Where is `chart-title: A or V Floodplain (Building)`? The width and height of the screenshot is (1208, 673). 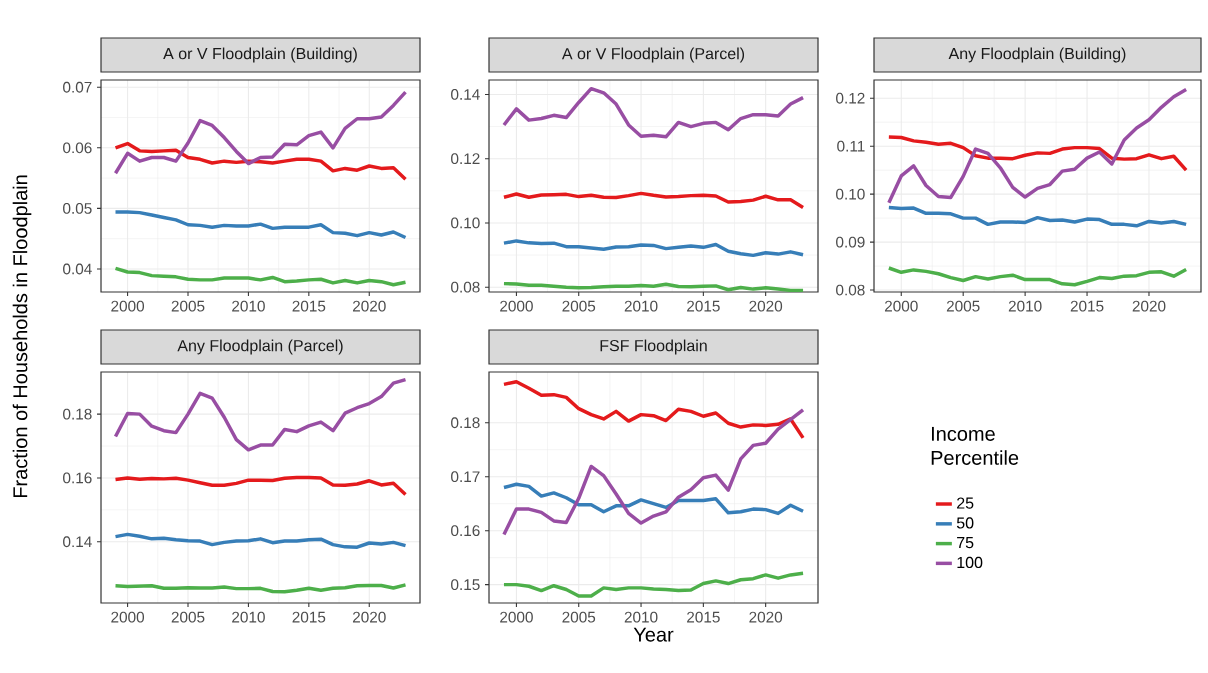 chart-title: A or V Floodplain (Building) is located at coordinates (260, 55).